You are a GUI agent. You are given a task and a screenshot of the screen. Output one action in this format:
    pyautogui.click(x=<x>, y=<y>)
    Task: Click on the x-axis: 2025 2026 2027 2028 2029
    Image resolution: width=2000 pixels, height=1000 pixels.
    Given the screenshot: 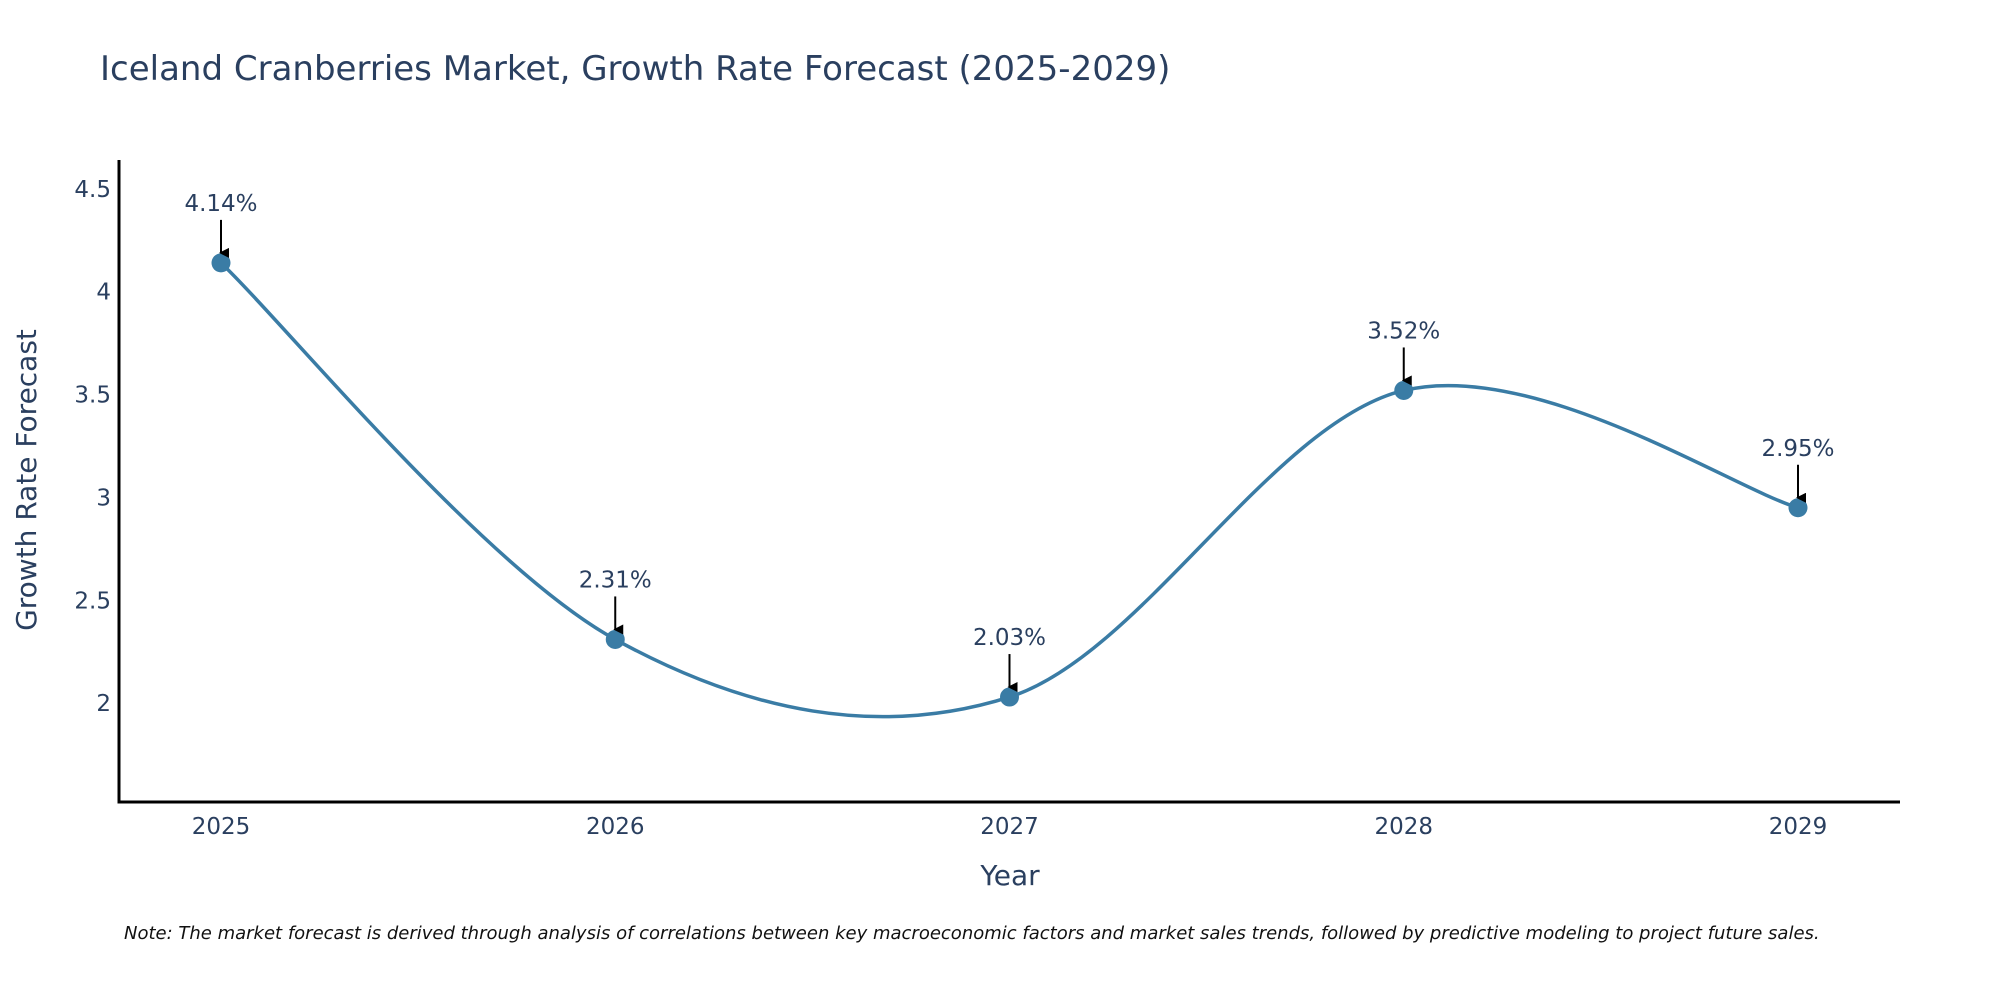 What is the action you would take?
    pyautogui.click(x=1008, y=820)
    